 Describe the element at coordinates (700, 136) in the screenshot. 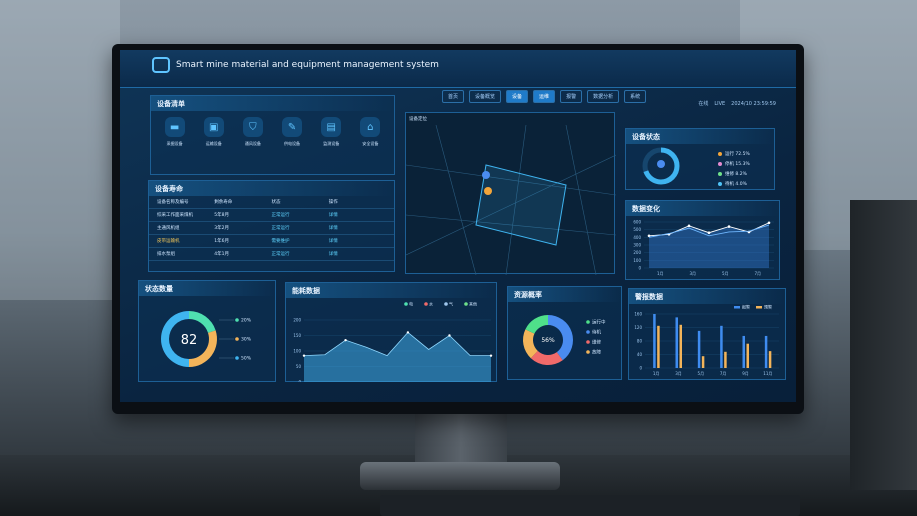

I see `panel-title: 设备状态` at that location.